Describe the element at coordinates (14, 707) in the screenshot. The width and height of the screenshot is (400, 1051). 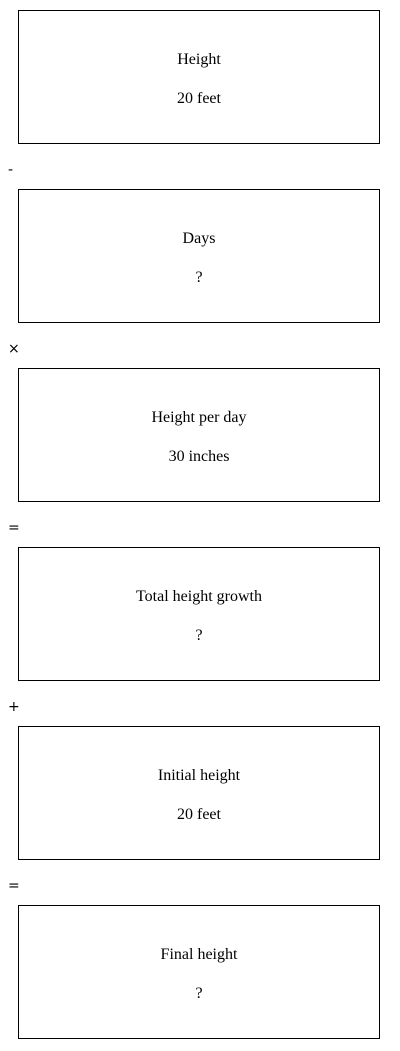
I see `plus-operator: +` at that location.